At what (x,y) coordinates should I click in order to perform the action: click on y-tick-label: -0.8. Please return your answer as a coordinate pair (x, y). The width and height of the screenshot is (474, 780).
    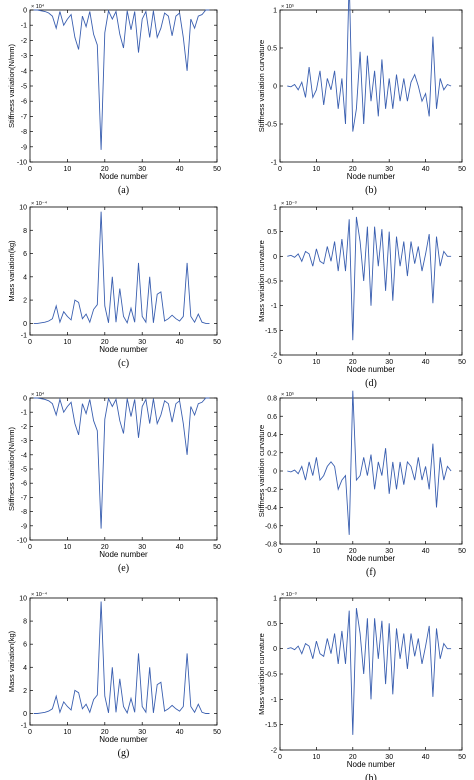
    Looking at the image, I should click on (271, 545).